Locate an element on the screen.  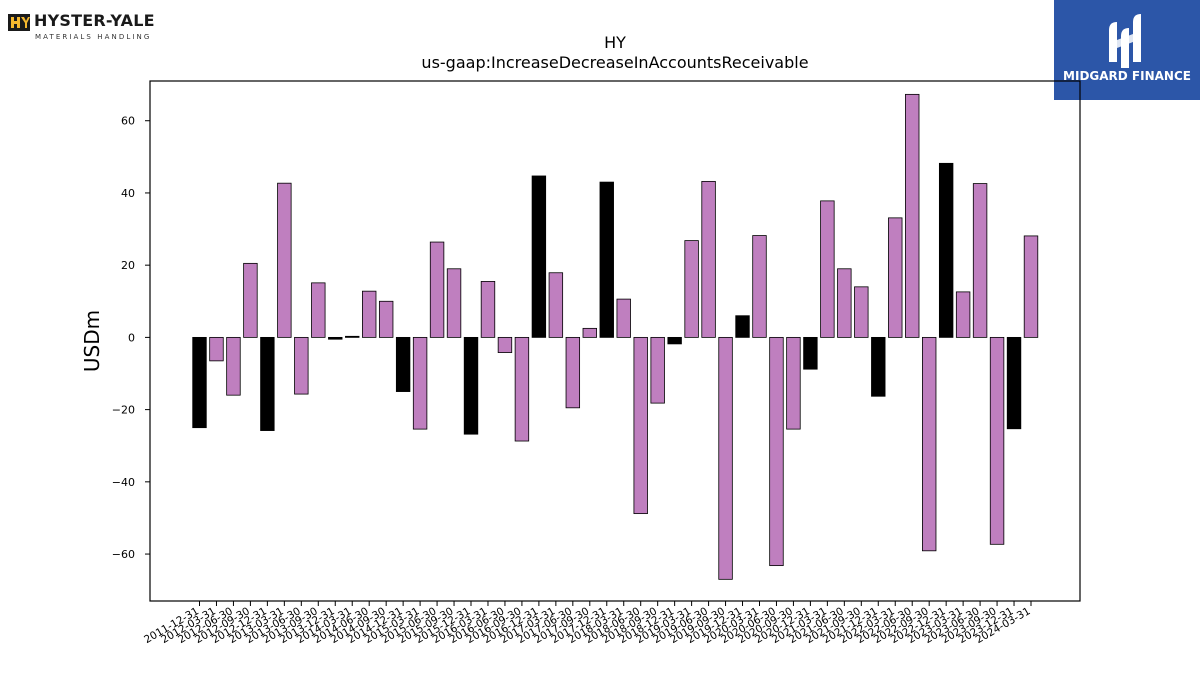
midgard-mark-icon is located at coordinates (1125, 41).